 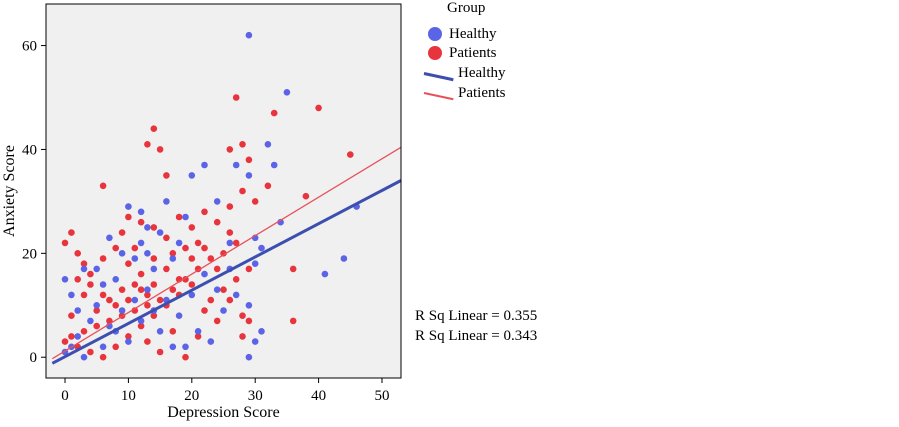 I want to click on x-tick-label: 0, so click(x=65, y=396).